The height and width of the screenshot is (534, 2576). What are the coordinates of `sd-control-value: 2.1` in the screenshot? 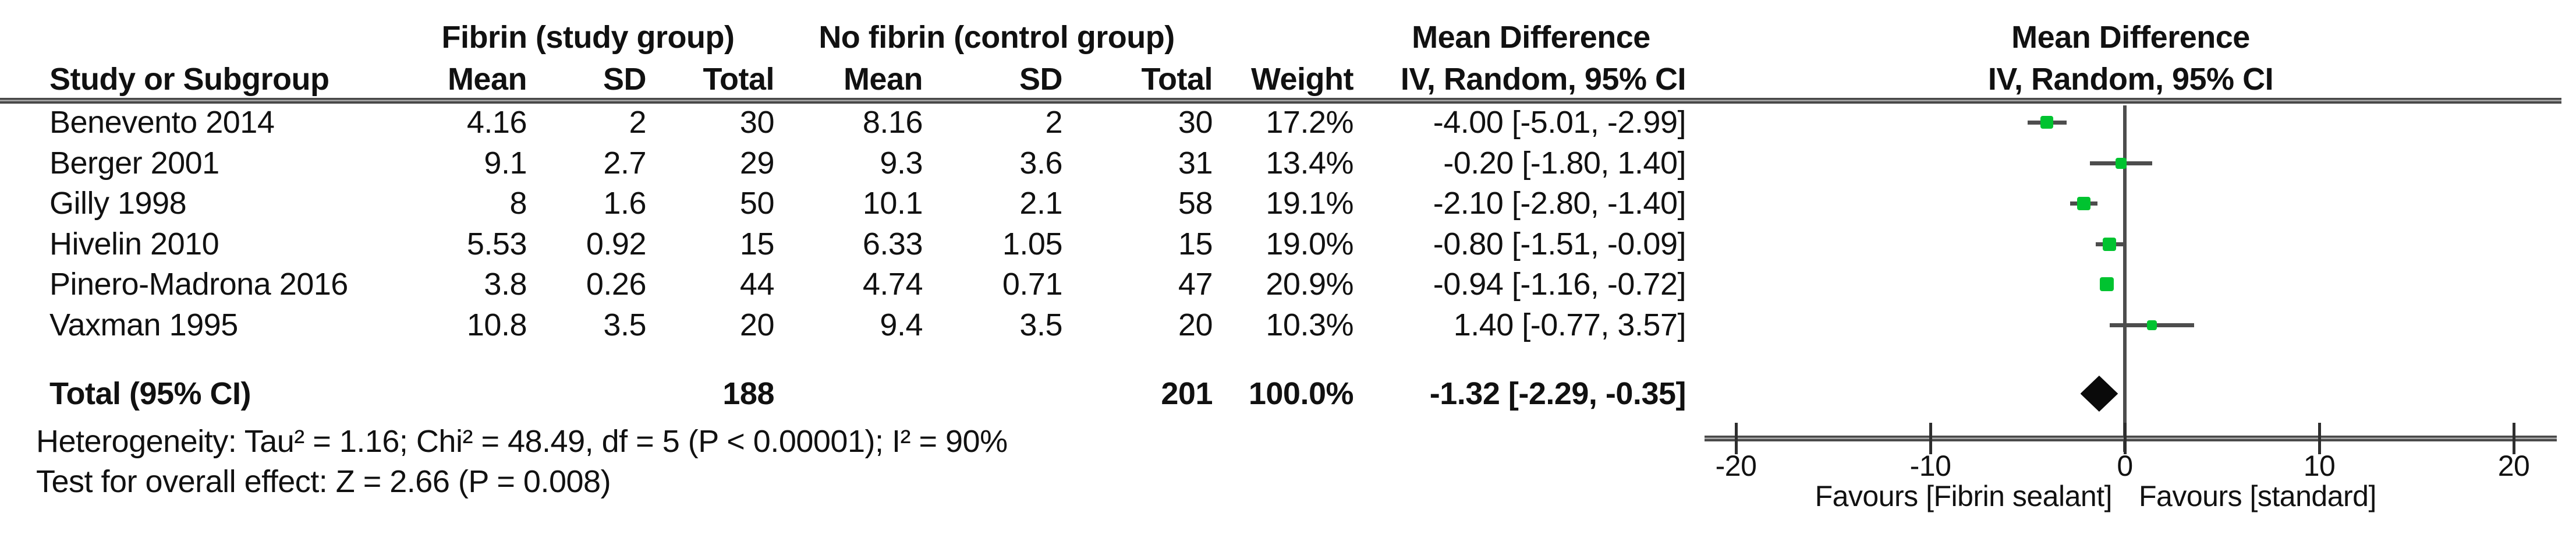 It's located at (1040, 204).